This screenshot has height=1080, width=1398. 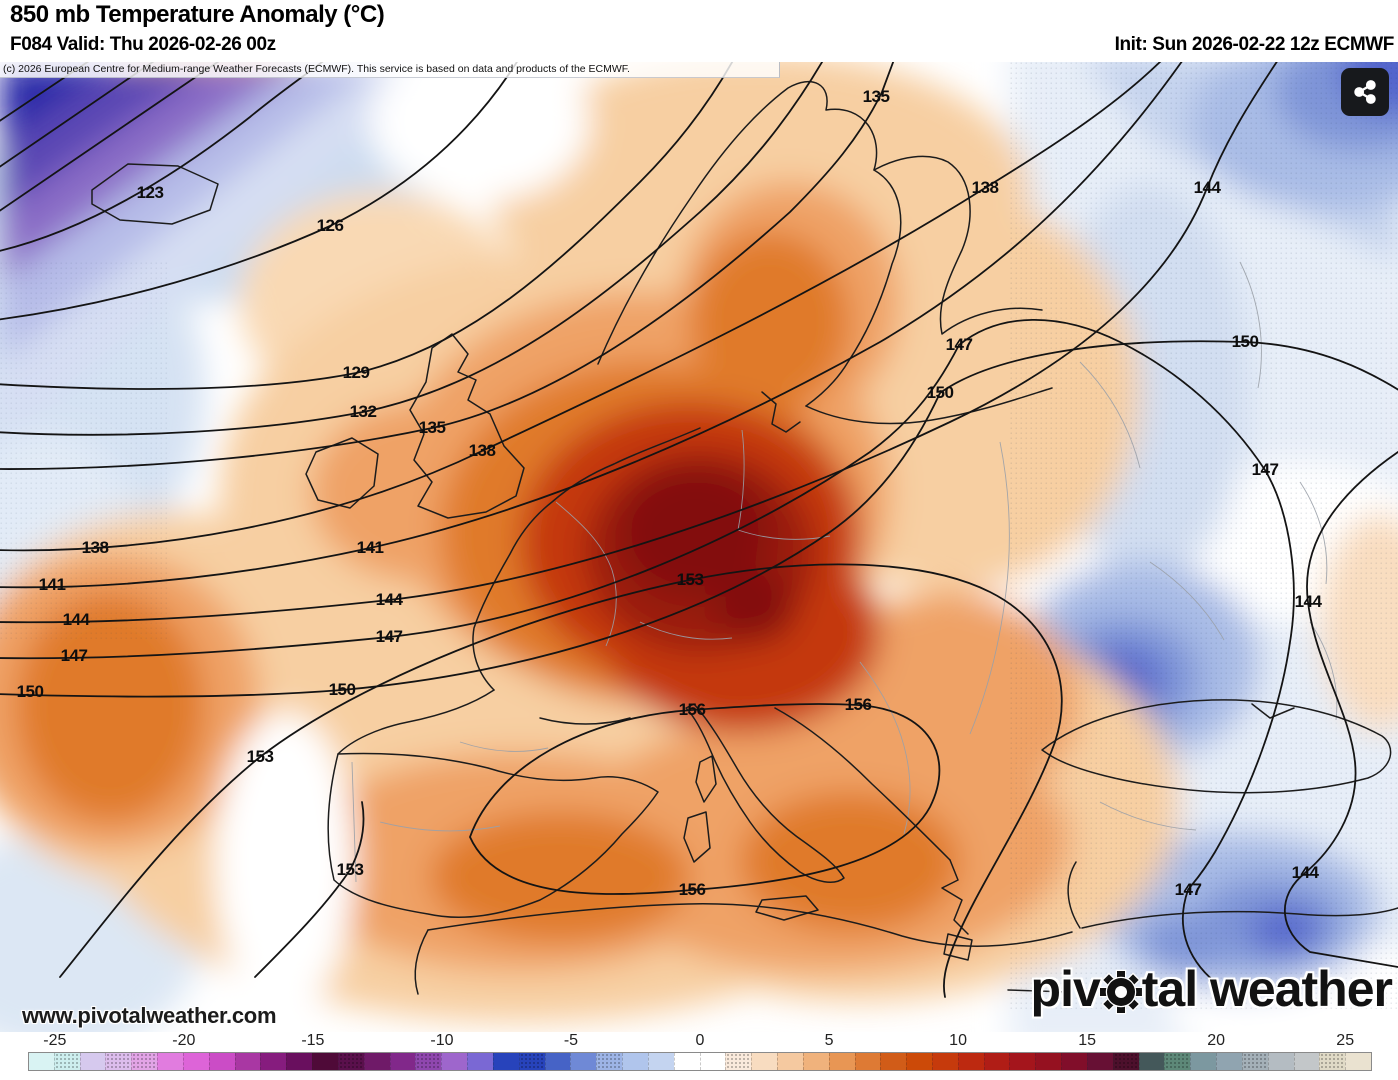 What do you see at coordinates (197, 14) in the screenshot?
I see `page-title: 850 mb Temperature Anomaly (°C)` at bounding box center [197, 14].